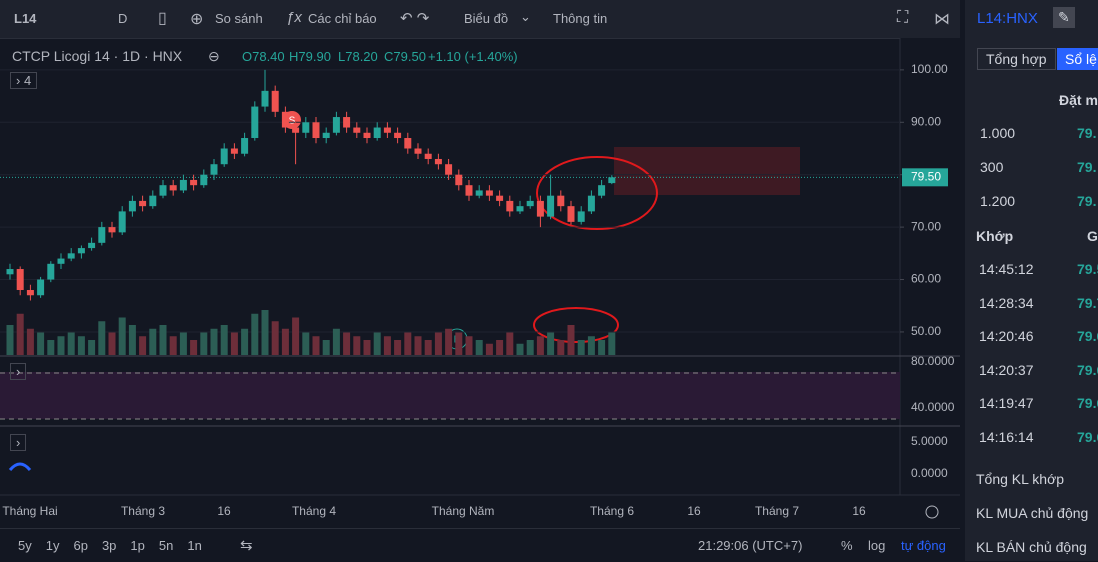 This screenshot has height=562, width=1098. What do you see at coordinates (450, 395) in the screenshot?
I see `rsi-band` at bounding box center [450, 395].